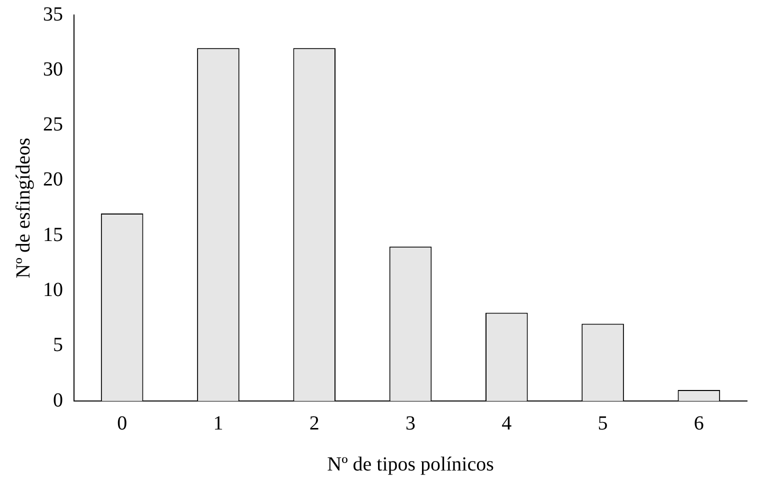 The image size is (777, 489). I want to click on x-tick-label: 3, so click(411, 423).